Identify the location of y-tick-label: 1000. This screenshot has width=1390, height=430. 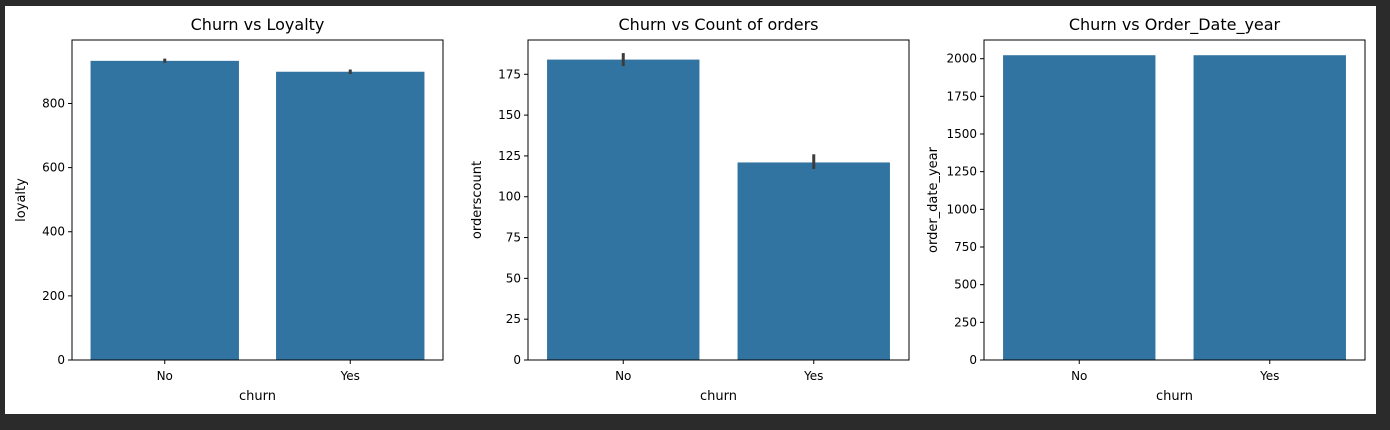
(961, 209).